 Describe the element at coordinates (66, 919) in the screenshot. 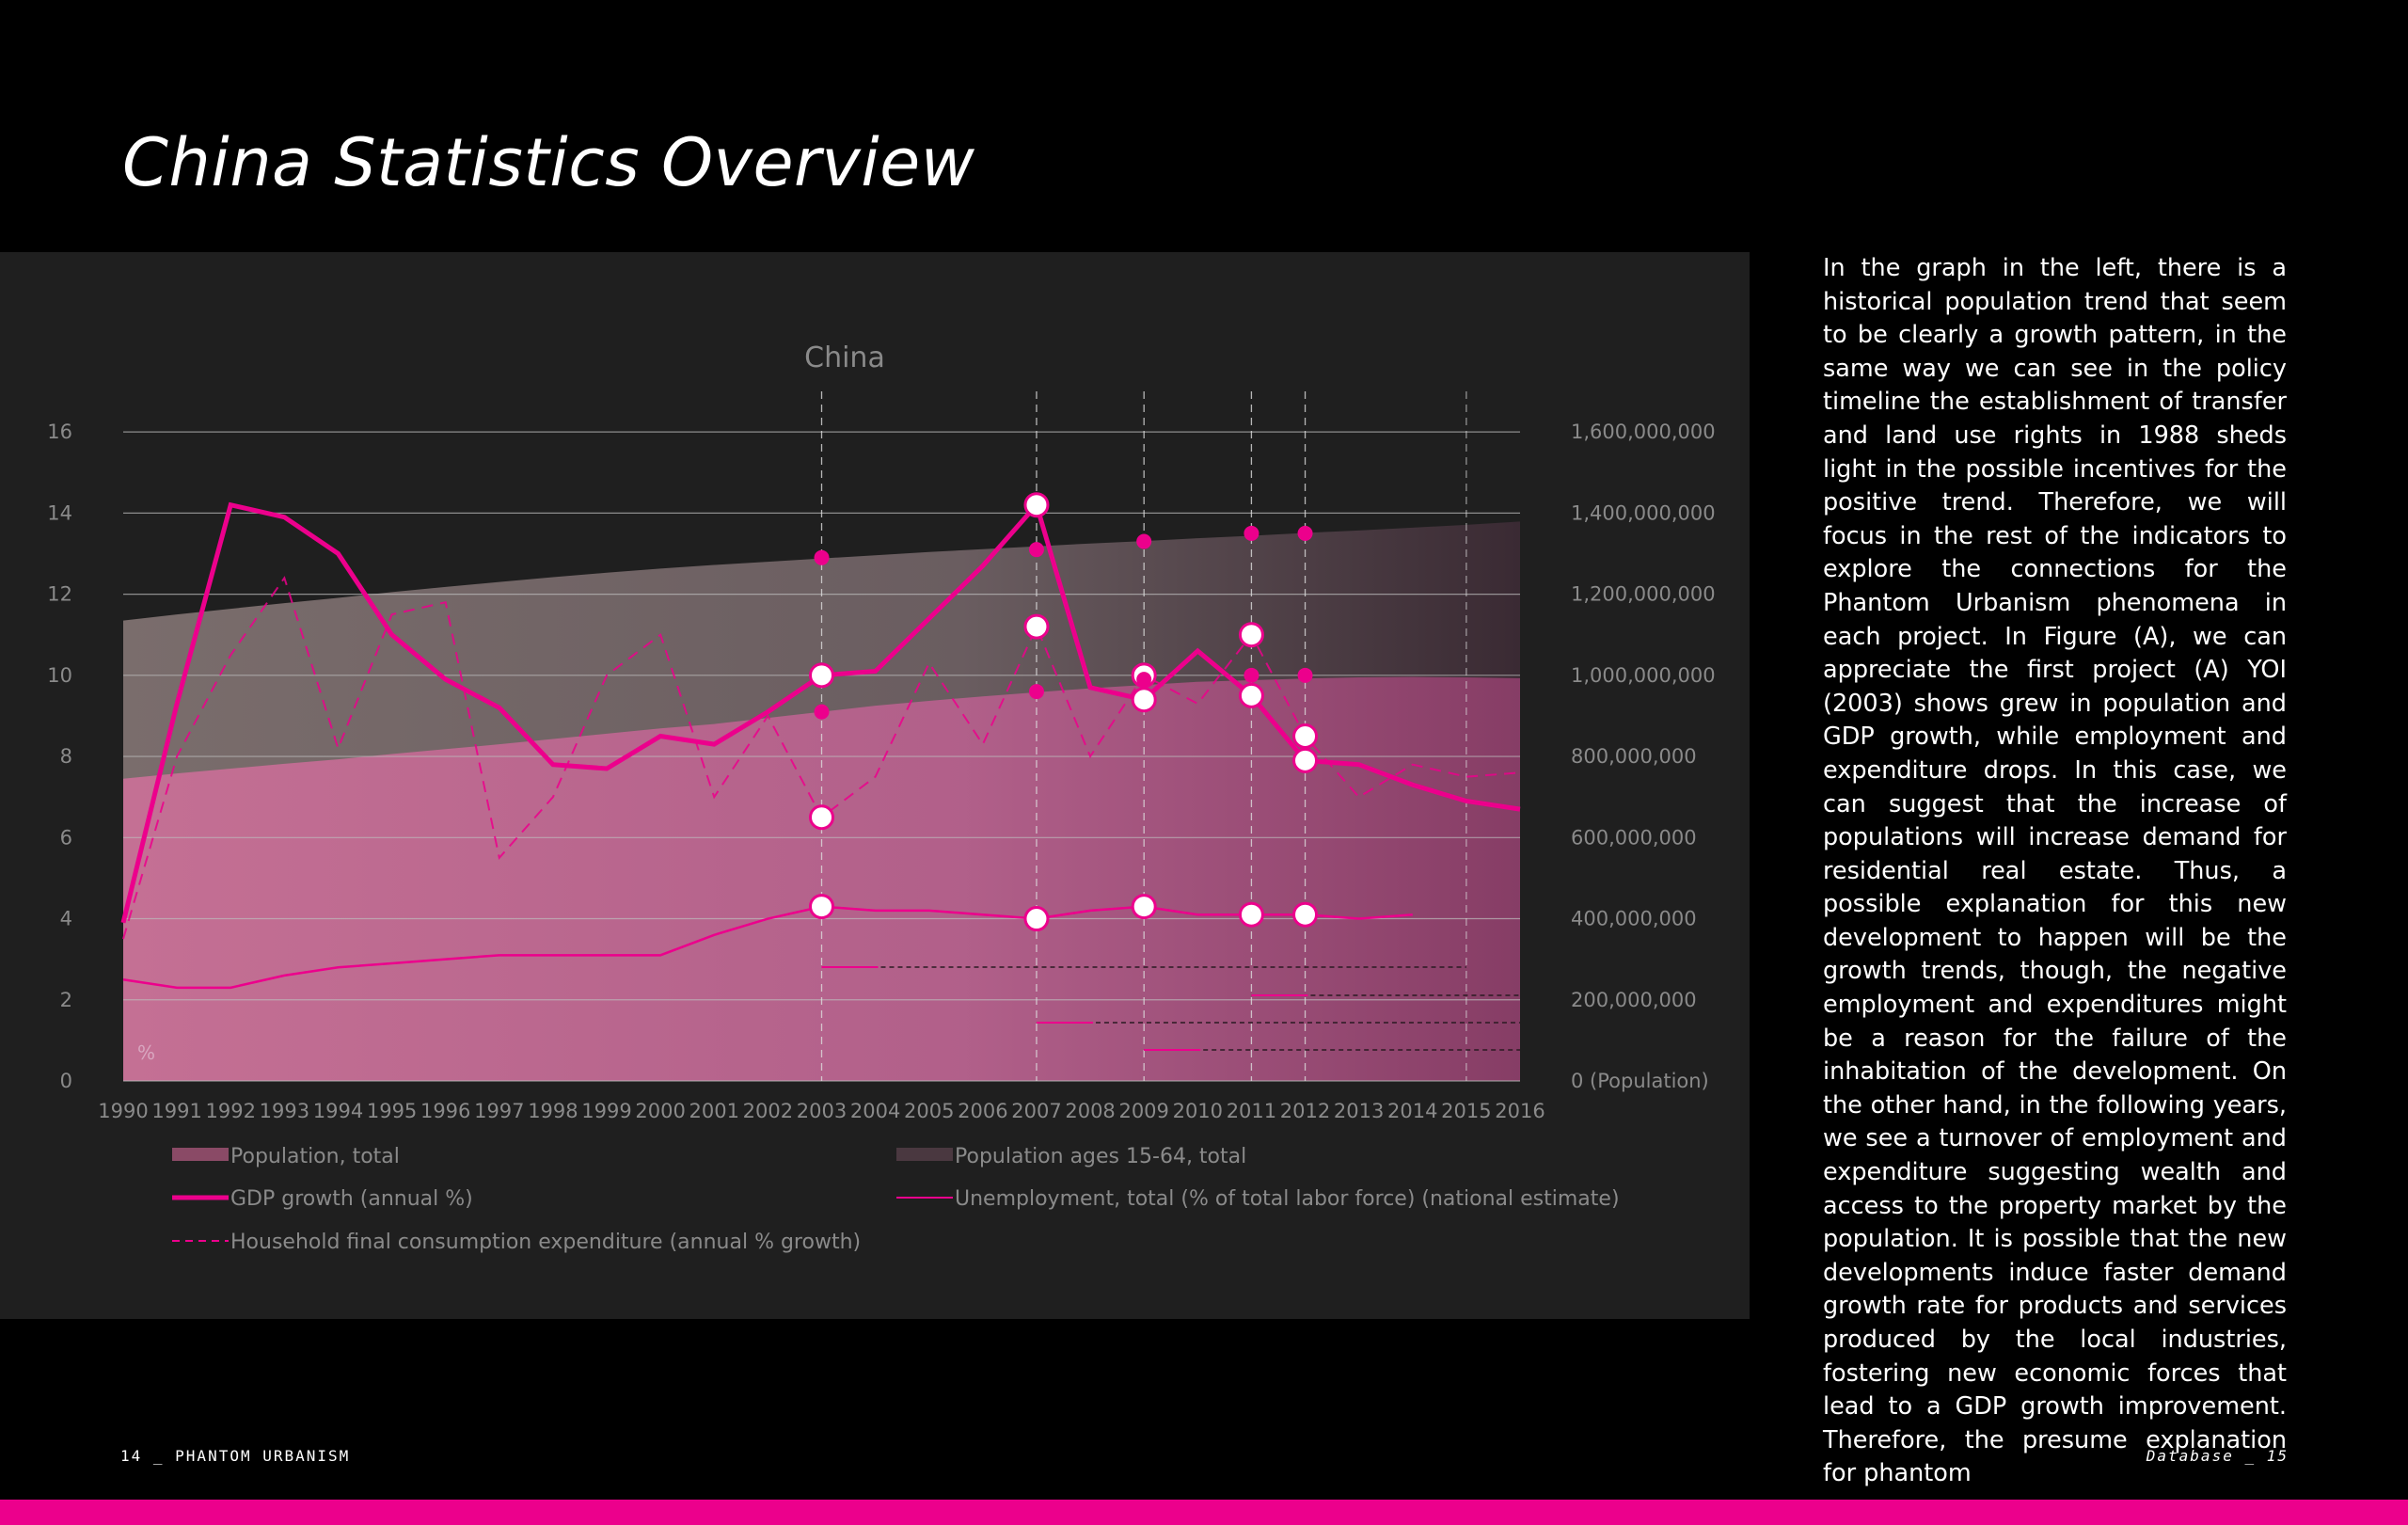

I see `left-axis-tick: 4` at that location.